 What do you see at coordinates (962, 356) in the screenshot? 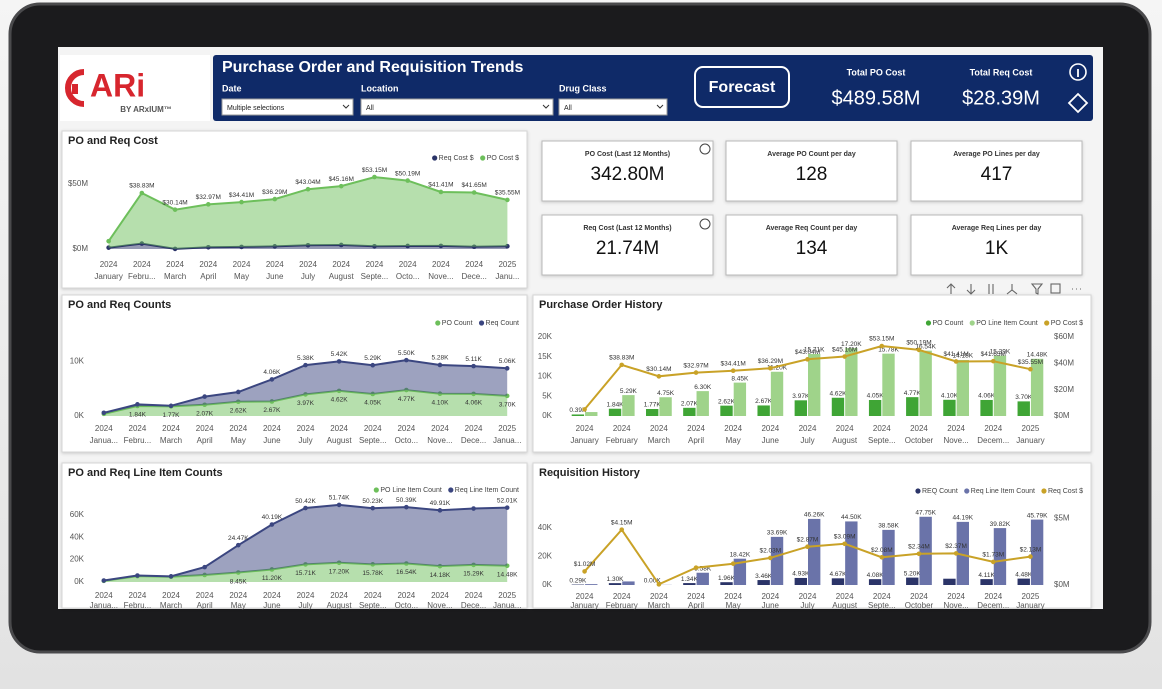
I see `data-label: 14.18K` at bounding box center [962, 356].